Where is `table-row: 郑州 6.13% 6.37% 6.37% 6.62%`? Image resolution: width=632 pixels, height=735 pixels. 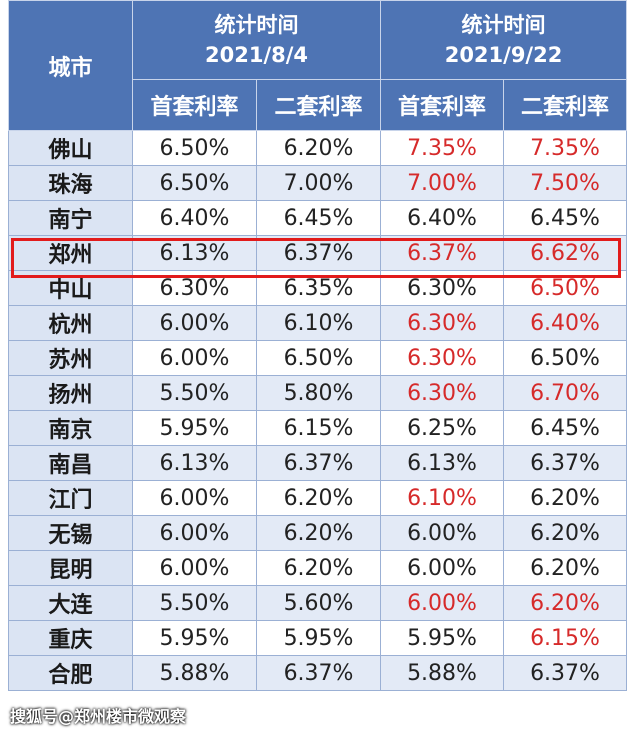 table-row: 郑州 6.13% 6.37% 6.37% 6.62% is located at coordinates (318, 253).